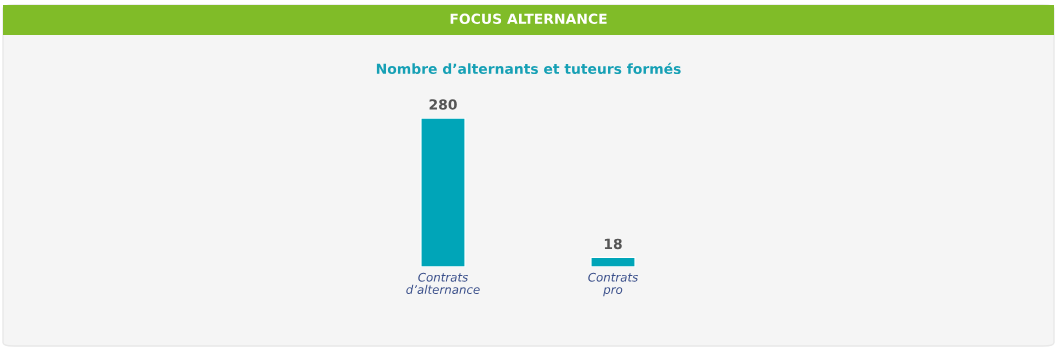 The image size is (1057, 349). I want to click on data-label: 280, so click(443, 104).